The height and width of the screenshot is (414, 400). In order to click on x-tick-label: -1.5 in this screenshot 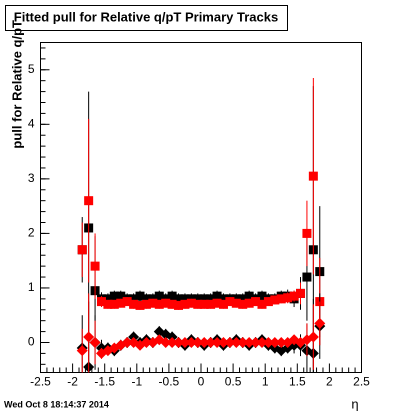, I will do `click(104, 382)`.